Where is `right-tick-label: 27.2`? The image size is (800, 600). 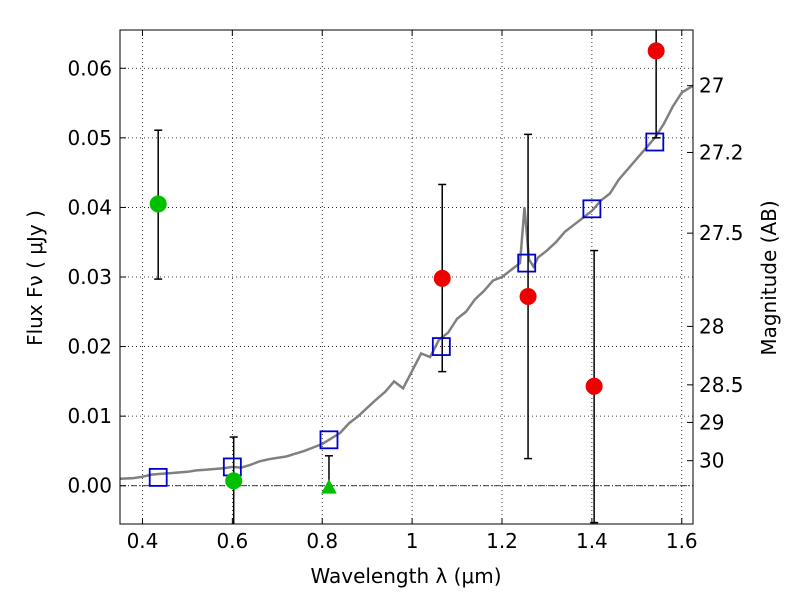 right-tick-label: 27.2 is located at coordinates (721, 152).